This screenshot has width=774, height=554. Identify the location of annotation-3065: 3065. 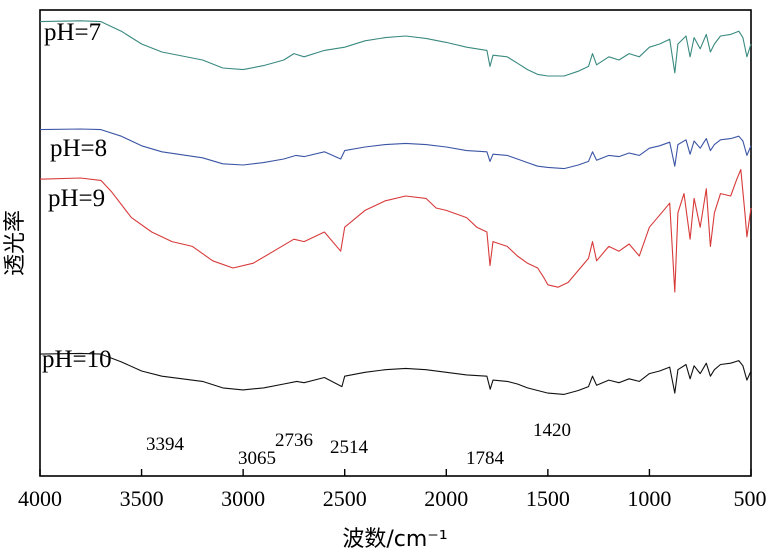
(257, 458).